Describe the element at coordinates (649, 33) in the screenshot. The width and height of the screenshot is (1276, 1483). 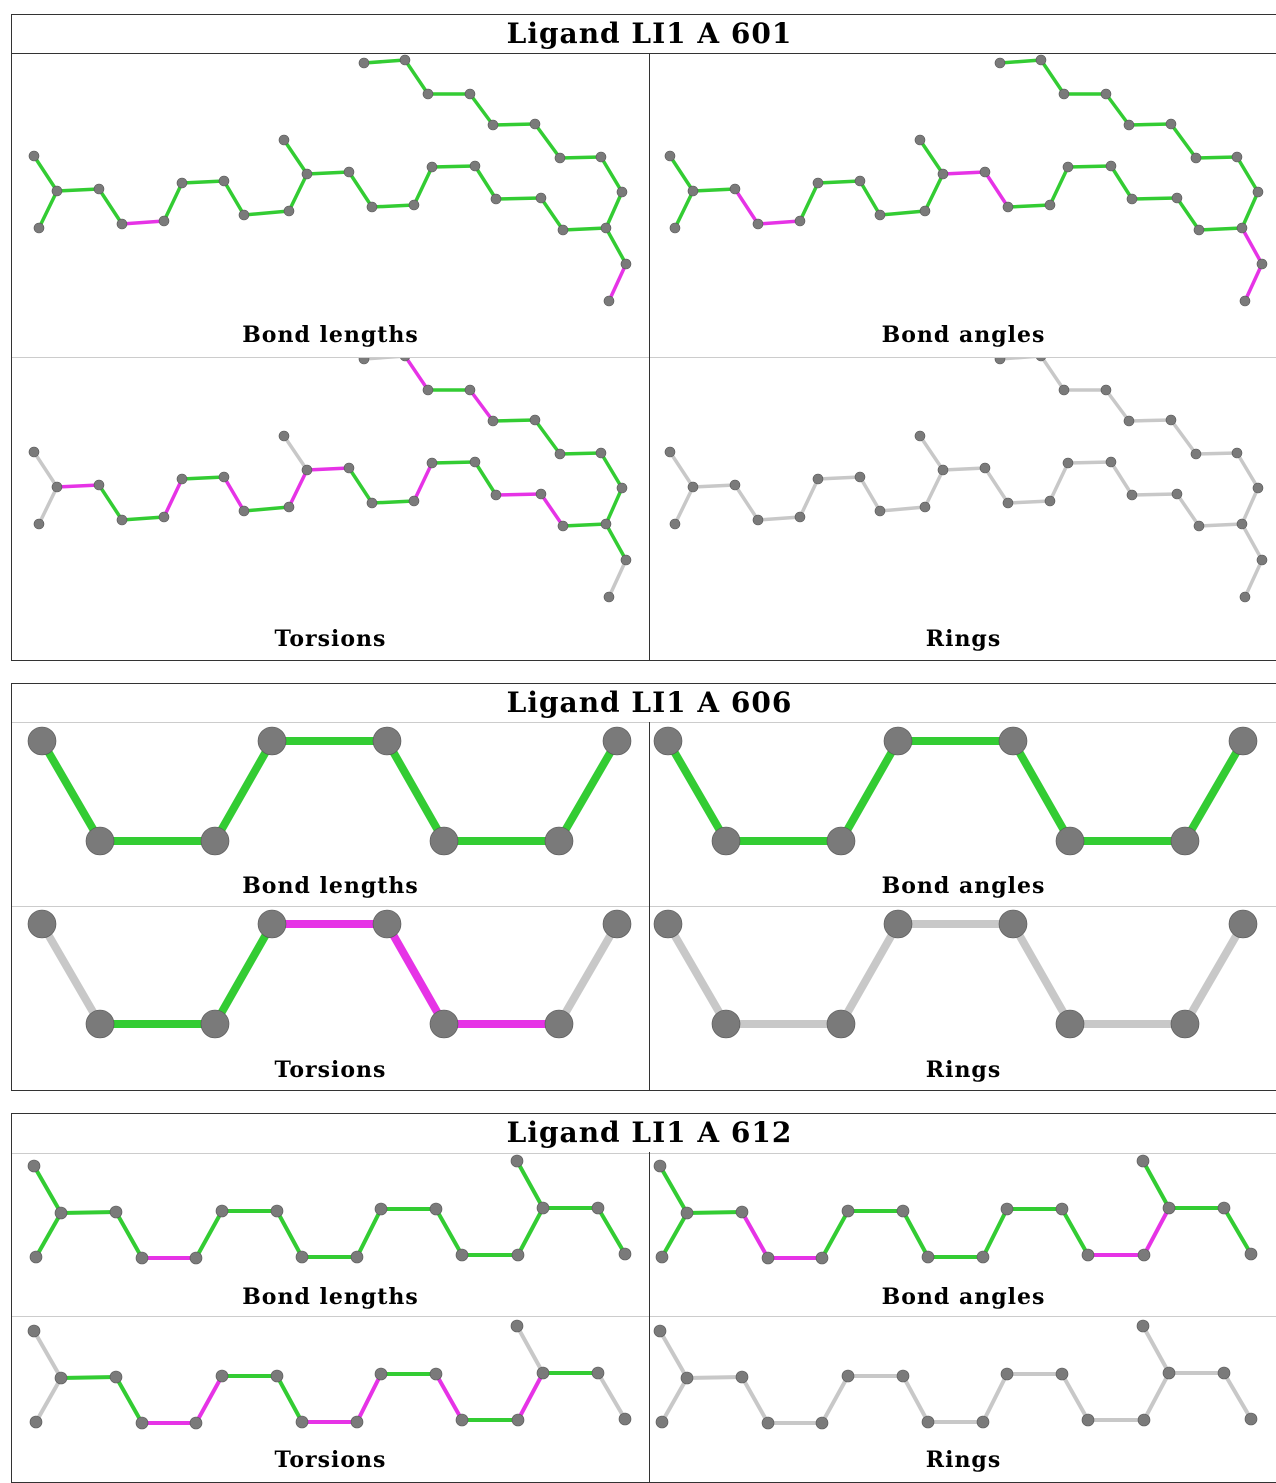
I see `ligand-title: Ligand LI1 A 601` at that location.